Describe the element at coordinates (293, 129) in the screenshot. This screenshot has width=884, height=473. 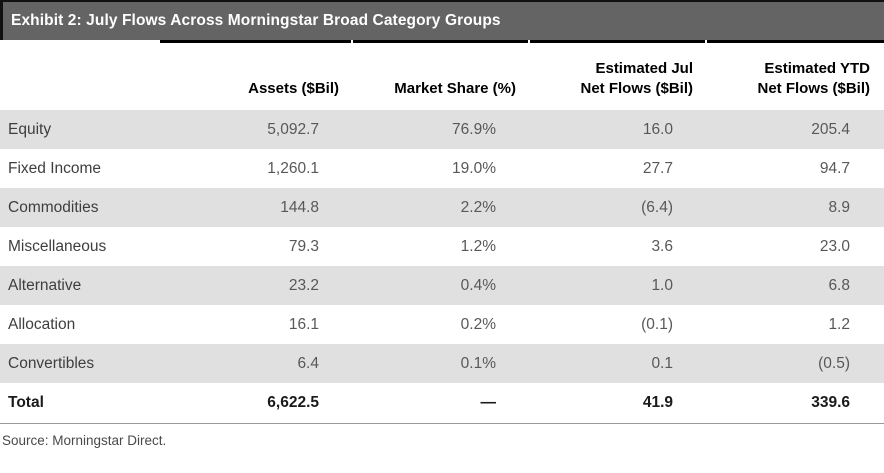
I see `table-cell-assets: 5,092.7` at that location.